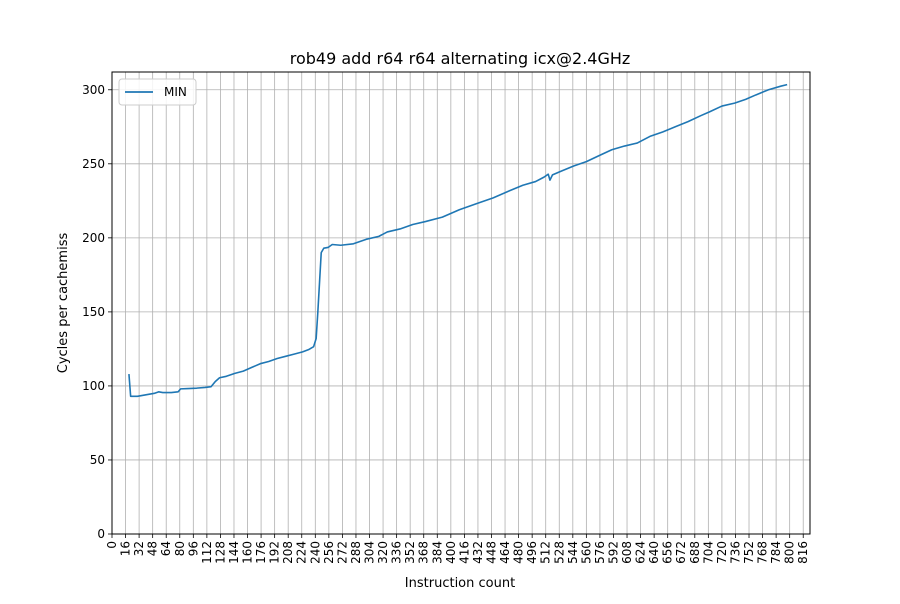 This screenshot has width=900, height=604. Describe the element at coordinates (153, 548) in the screenshot. I see `x-tick-label: 48` at that location.